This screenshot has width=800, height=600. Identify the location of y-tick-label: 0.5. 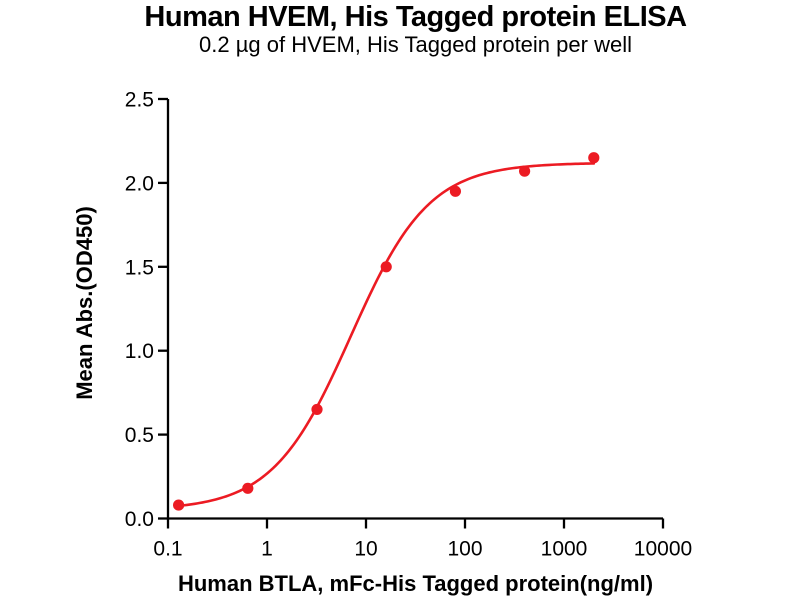
(139, 435).